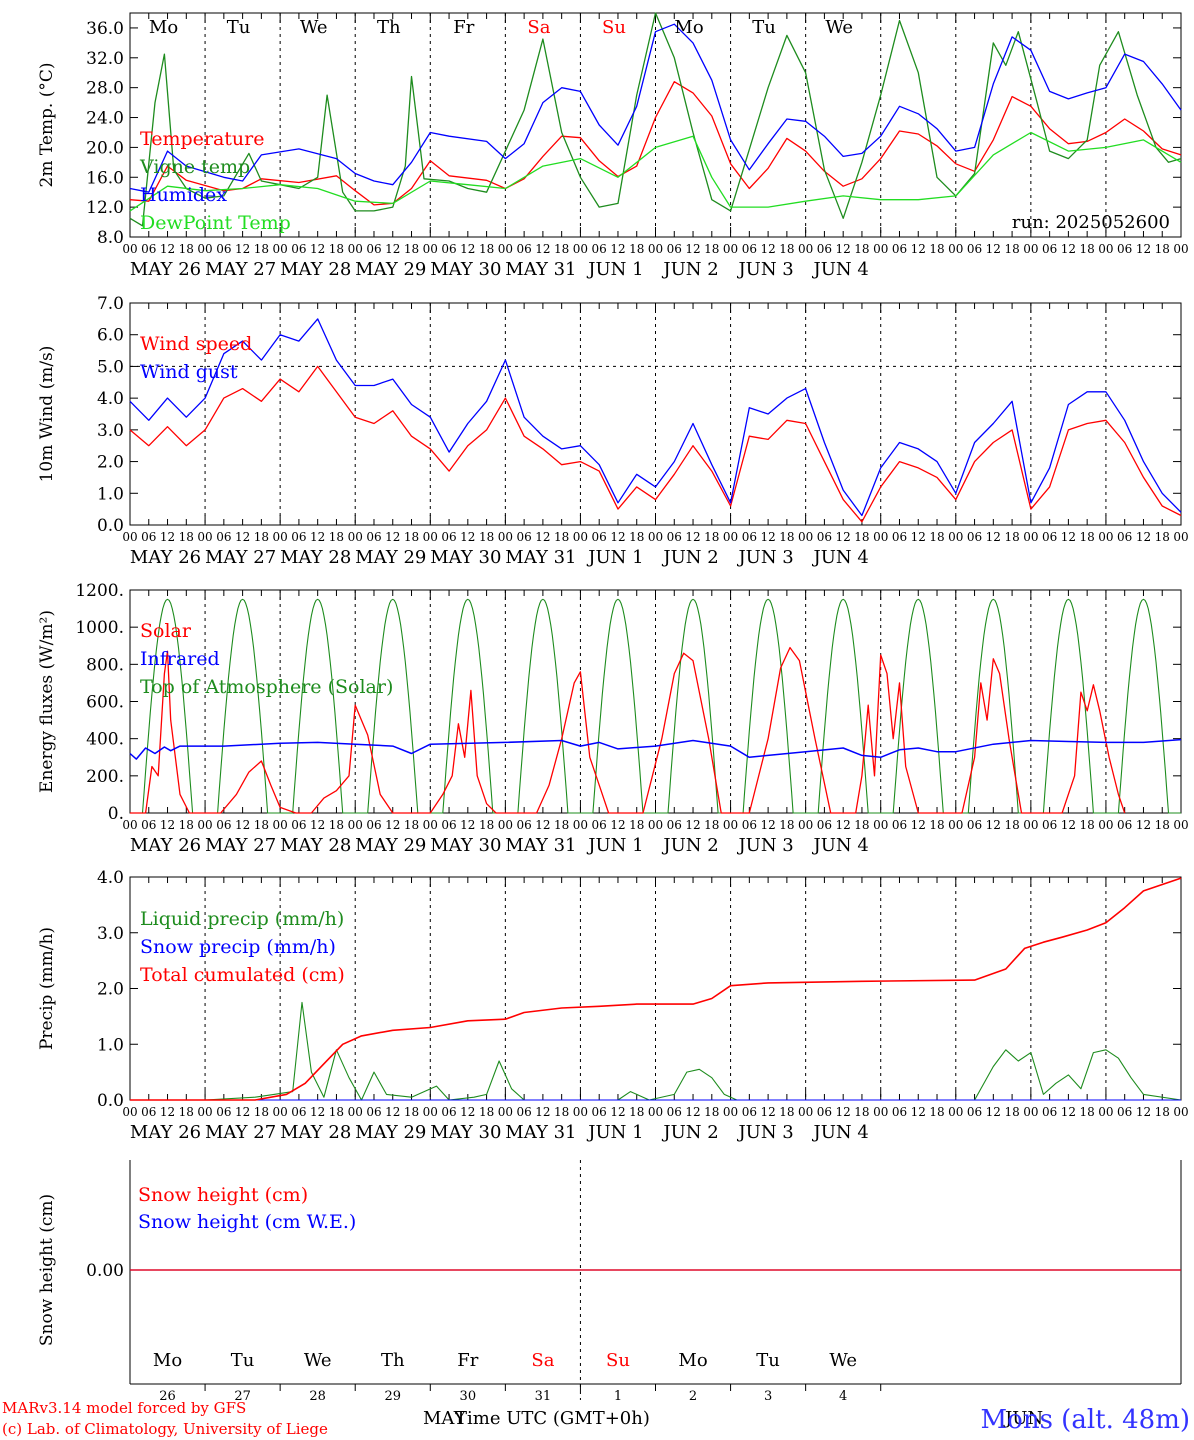  I want to click on footer-station: Mons (alt. 48m), so click(1085, 1420).